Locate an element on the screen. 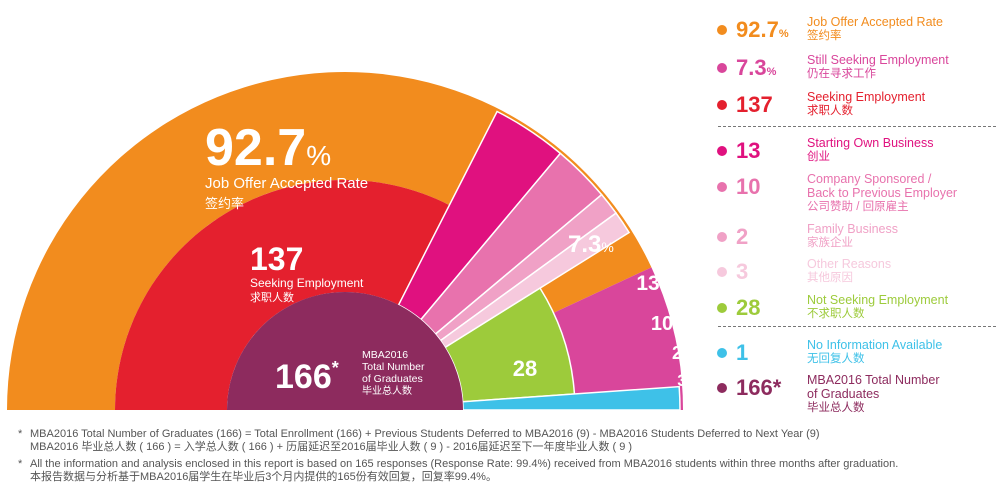 The height and width of the screenshot is (494, 1001). label-total-en: of Graduates is located at coordinates (392, 379).